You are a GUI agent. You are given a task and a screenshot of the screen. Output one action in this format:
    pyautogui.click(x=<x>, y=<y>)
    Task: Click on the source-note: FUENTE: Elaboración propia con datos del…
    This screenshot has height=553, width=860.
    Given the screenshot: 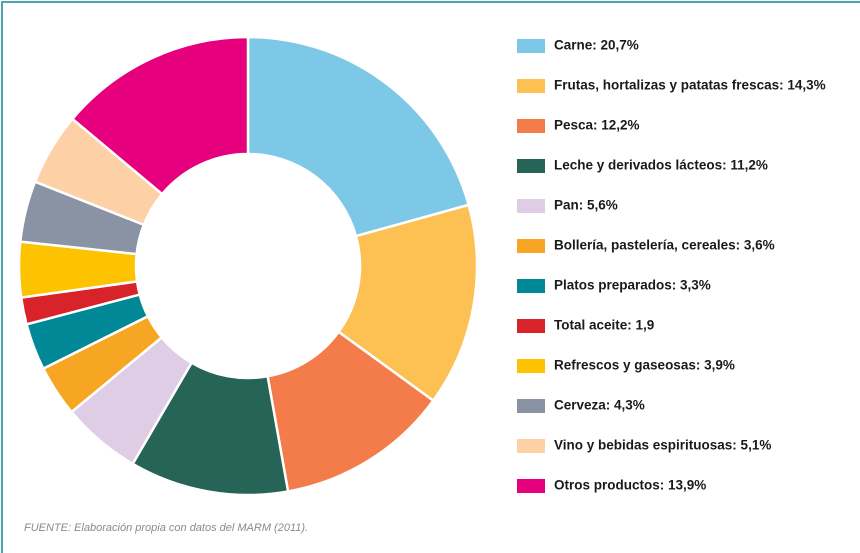 What is the action you would take?
    pyautogui.click(x=166, y=528)
    